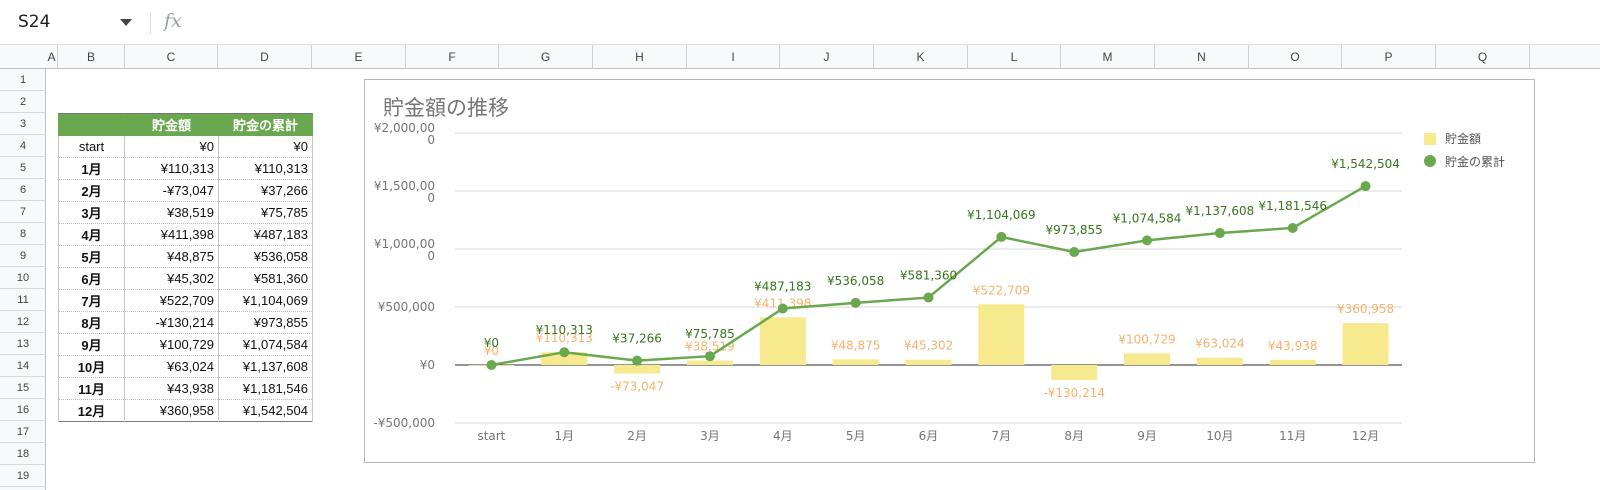  Describe the element at coordinates (890, 23) in the screenshot. I see `formula-input` at that location.